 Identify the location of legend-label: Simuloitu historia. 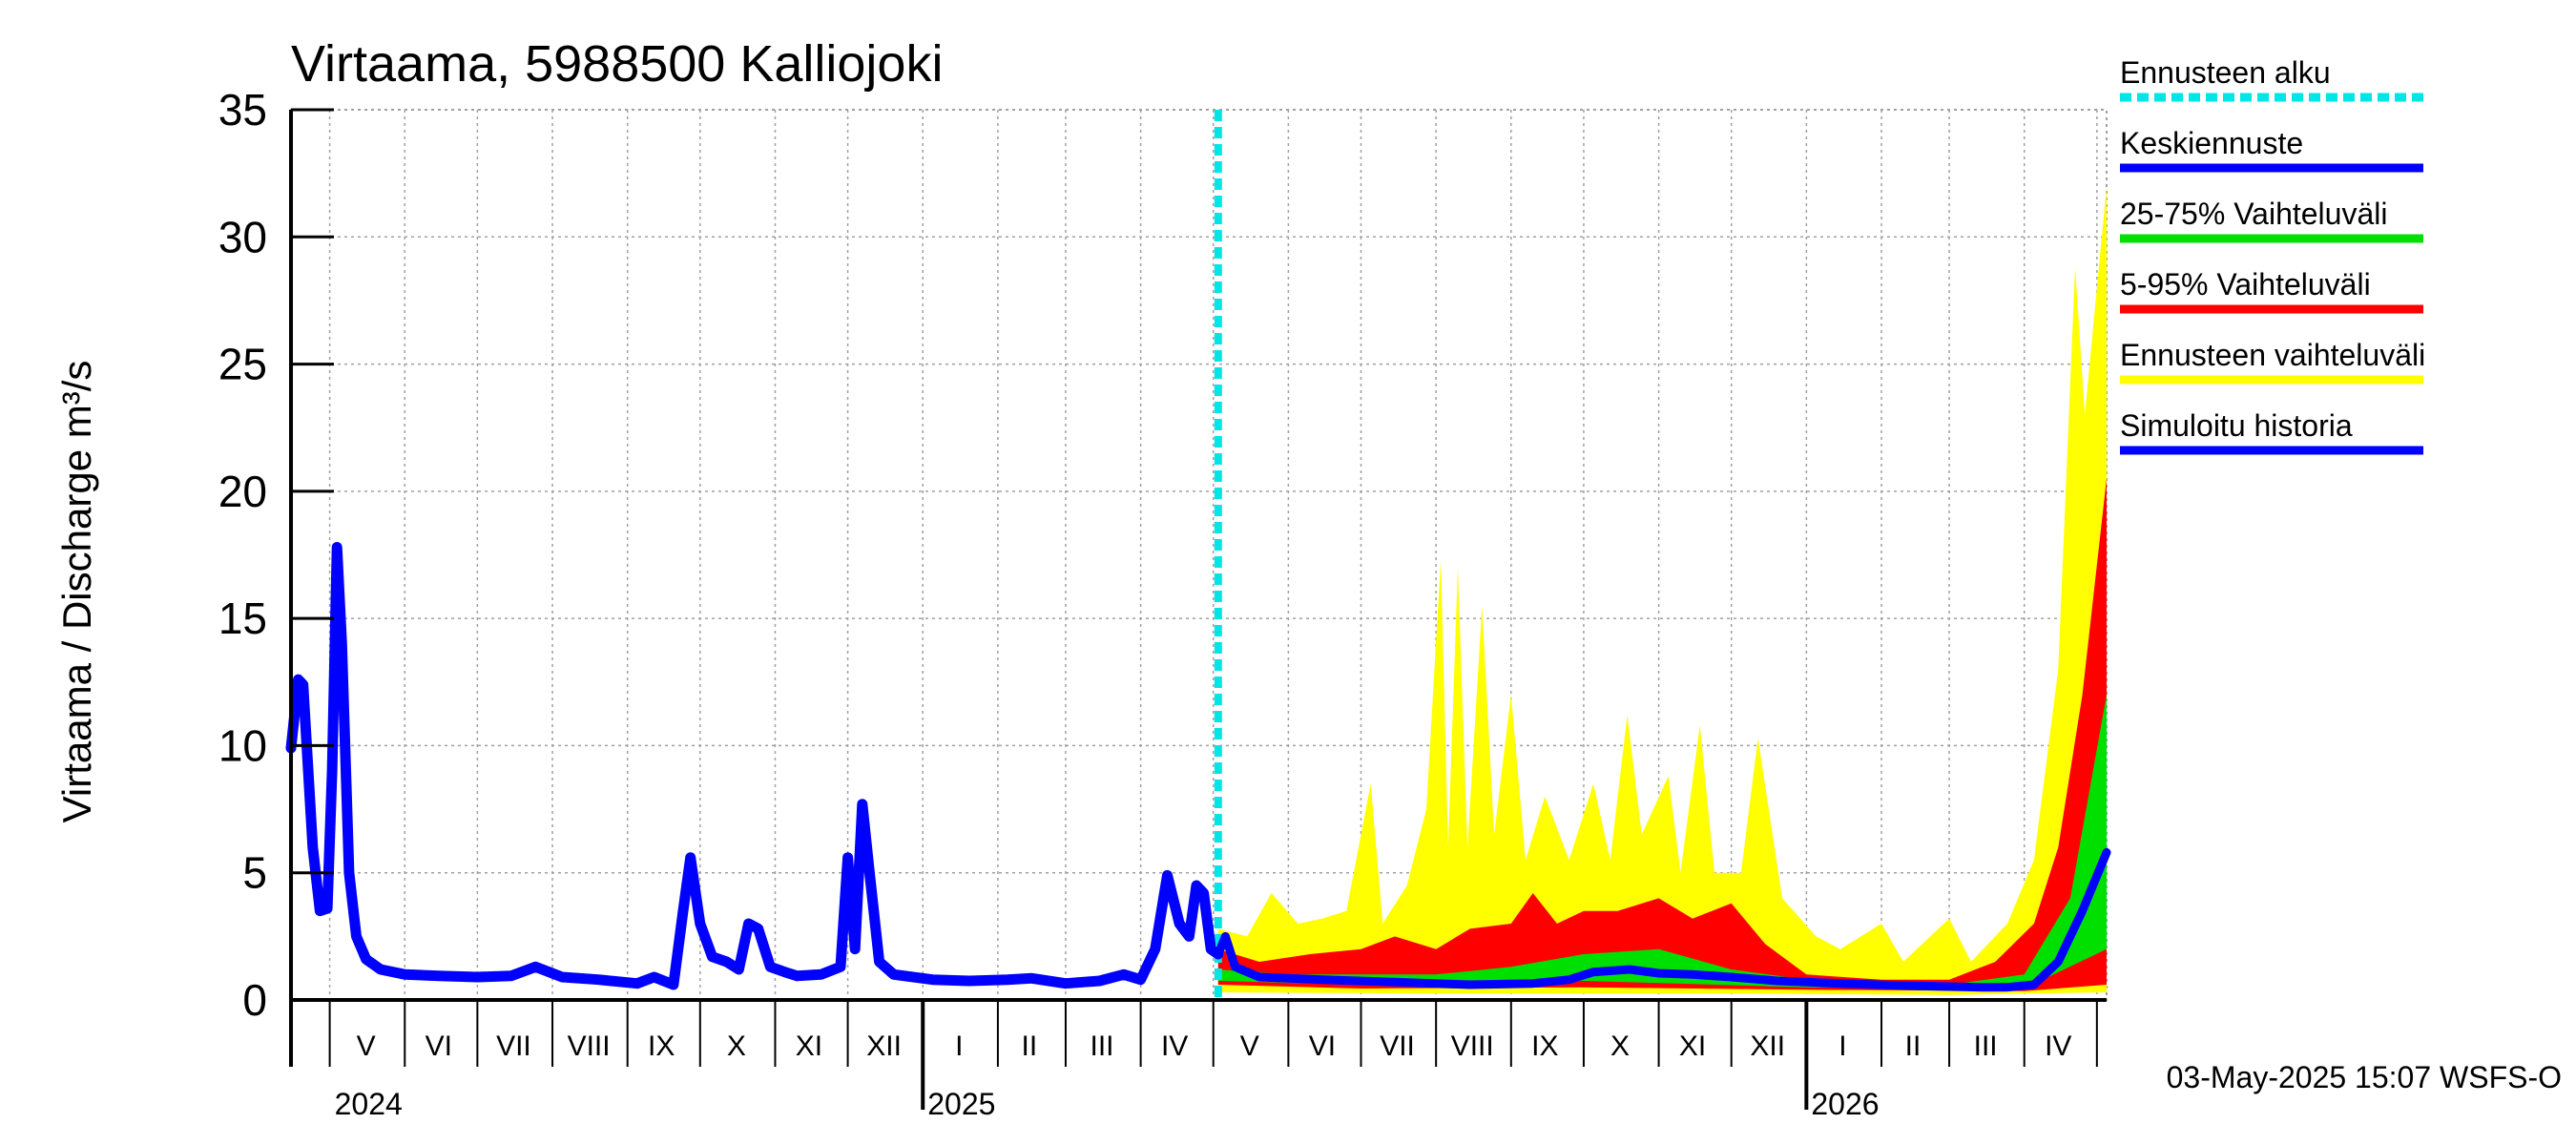
(2236, 425).